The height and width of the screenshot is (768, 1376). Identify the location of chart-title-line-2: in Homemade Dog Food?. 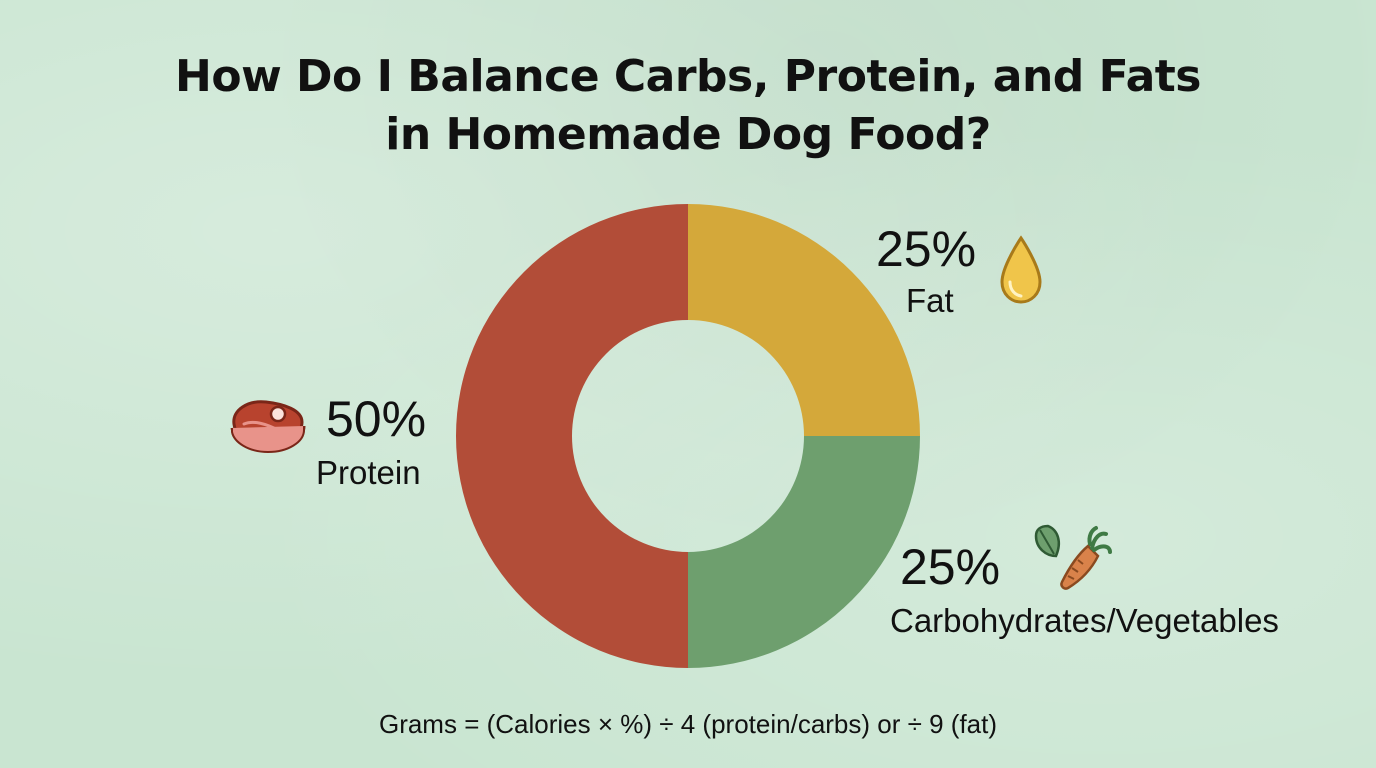
(688, 134).